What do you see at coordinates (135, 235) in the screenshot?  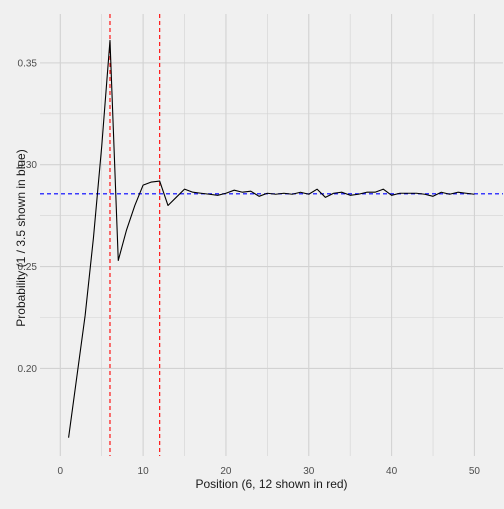 I see `reference-vertical-lines` at bounding box center [135, 235].